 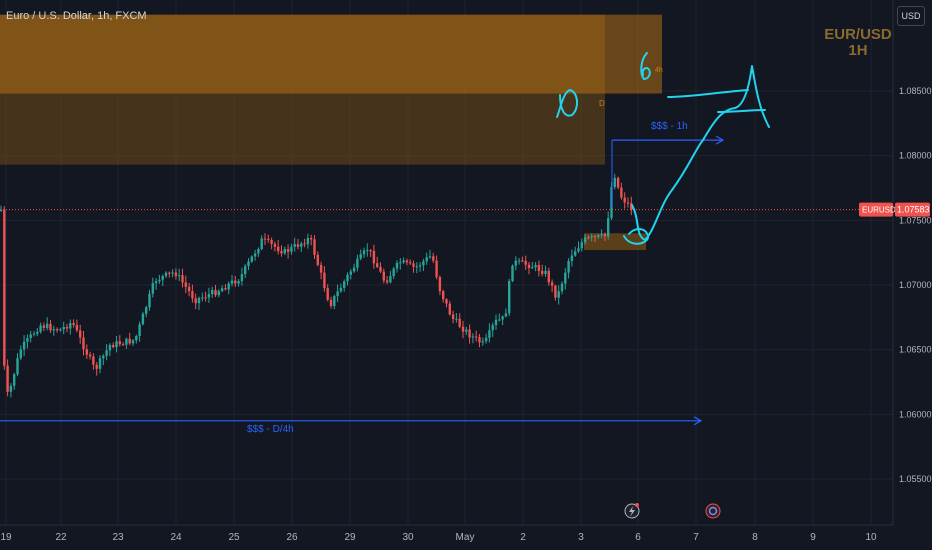 I want to click on liquidity-line-d4h-arrow, so click(x=698, y=421).